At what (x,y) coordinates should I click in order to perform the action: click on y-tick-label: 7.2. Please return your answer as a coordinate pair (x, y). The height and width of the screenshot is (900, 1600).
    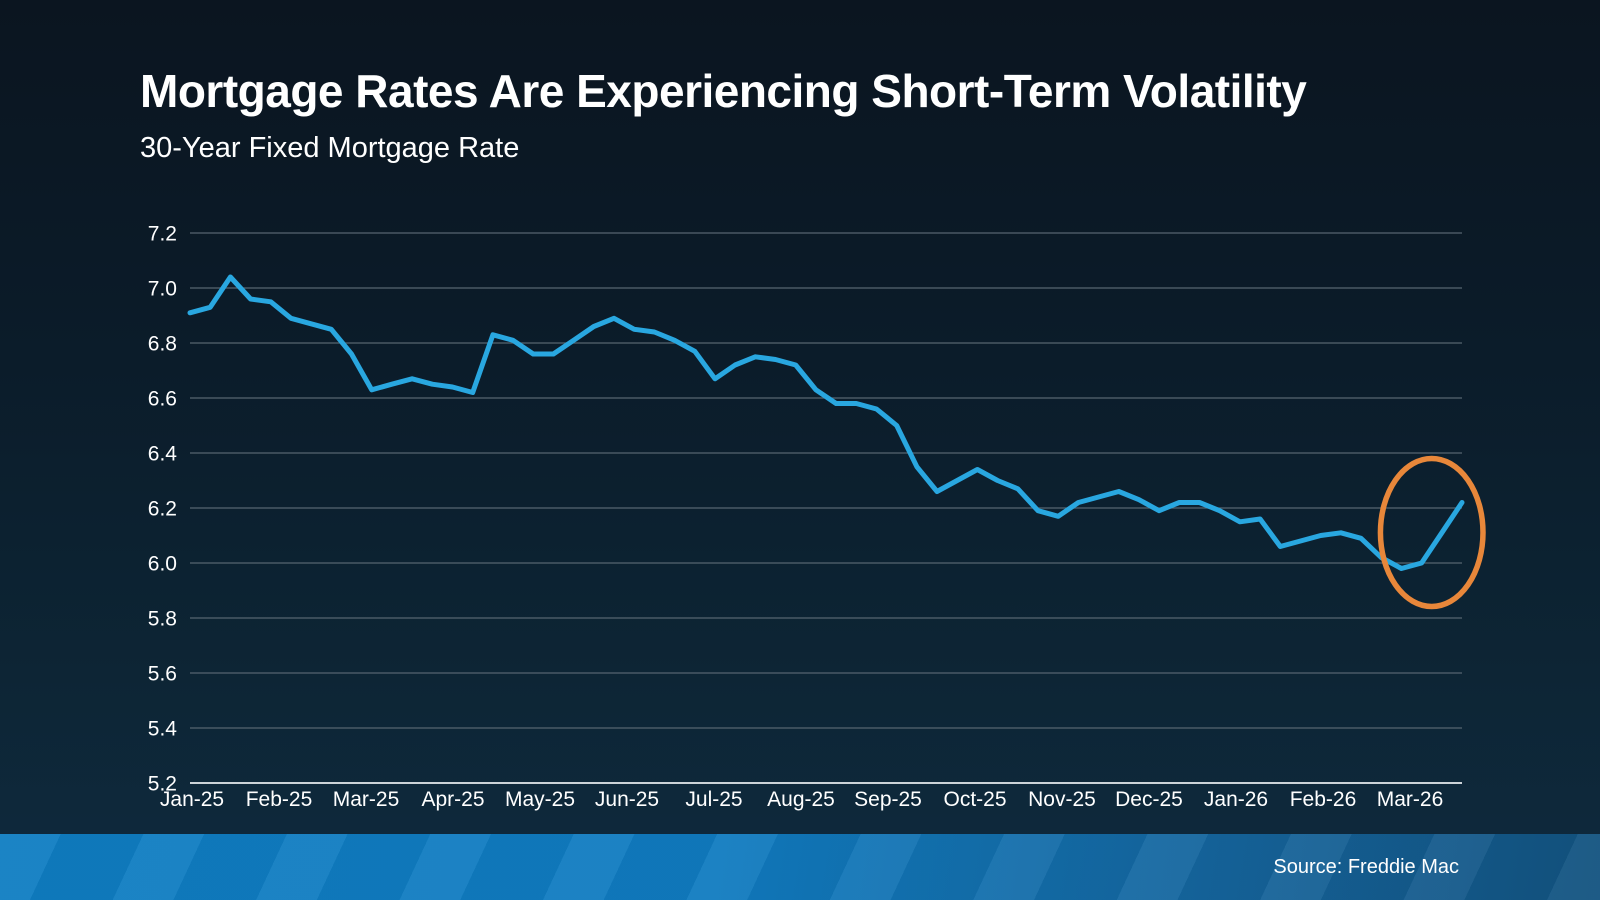
    Looking at the image, I should click on (162, 234).